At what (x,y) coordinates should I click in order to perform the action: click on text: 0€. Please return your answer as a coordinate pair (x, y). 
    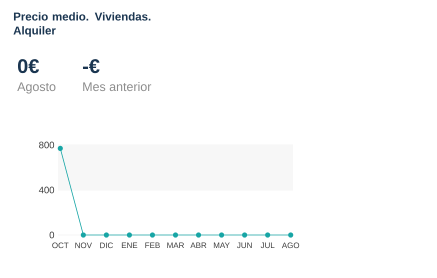
    Looking at the image, I should click on (29, 66).